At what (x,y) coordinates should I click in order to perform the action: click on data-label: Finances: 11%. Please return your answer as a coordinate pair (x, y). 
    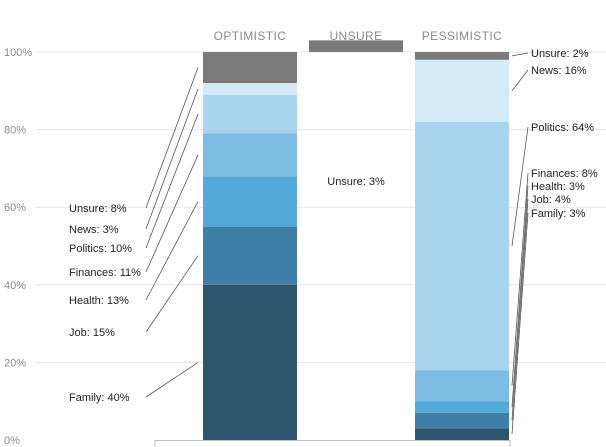
    Looking at the image, I should click on (105, 273).